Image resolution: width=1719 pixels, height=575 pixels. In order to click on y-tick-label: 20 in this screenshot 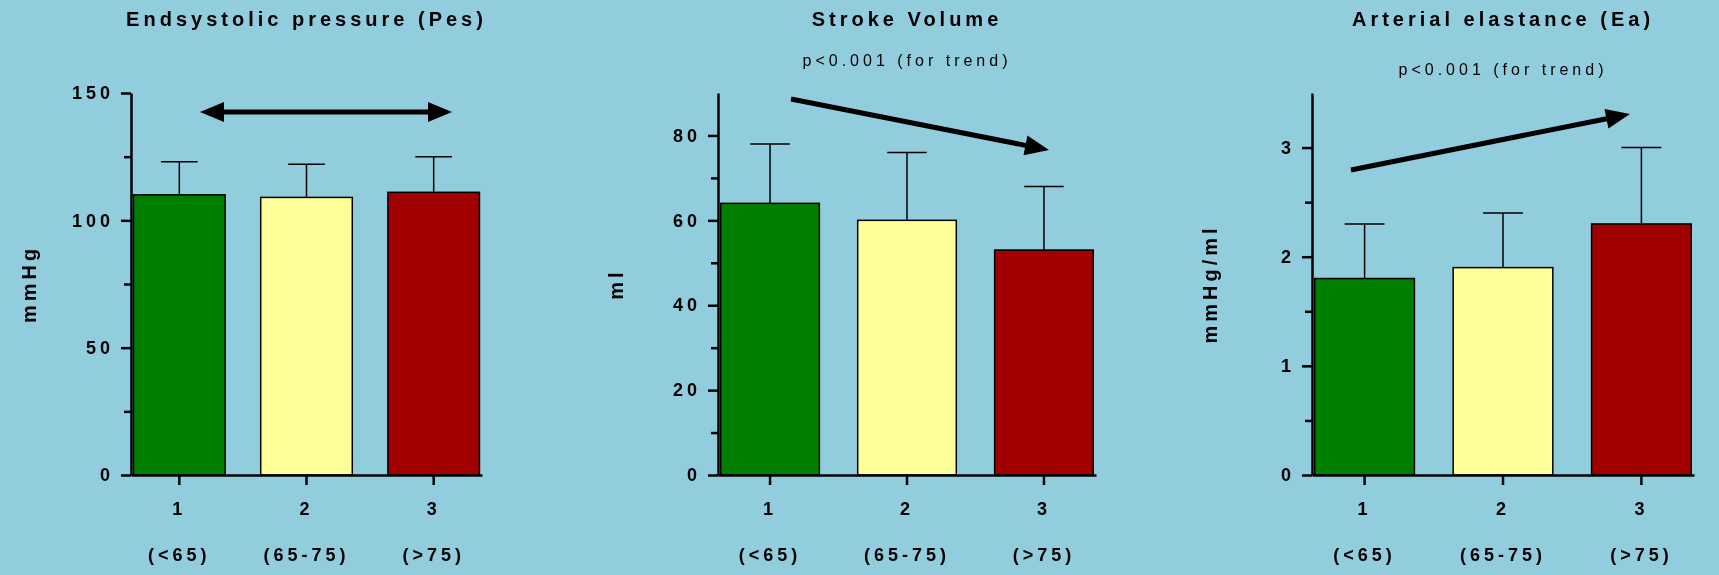, I will do `click(686, 390)`.